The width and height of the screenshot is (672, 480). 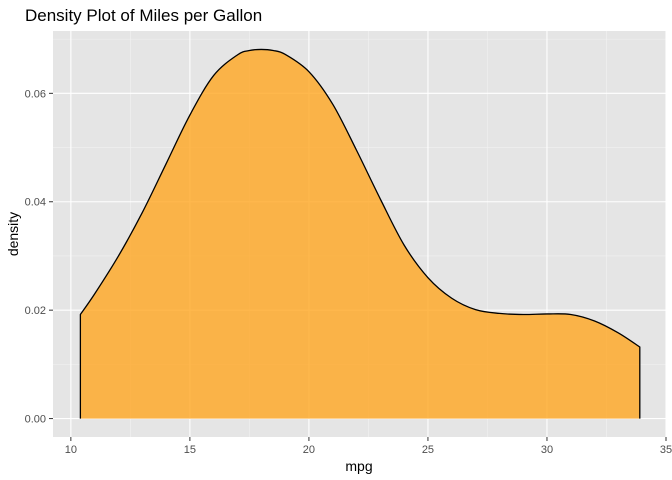 I want to click on x-tick-label: 15, so click(x=190, y=450).